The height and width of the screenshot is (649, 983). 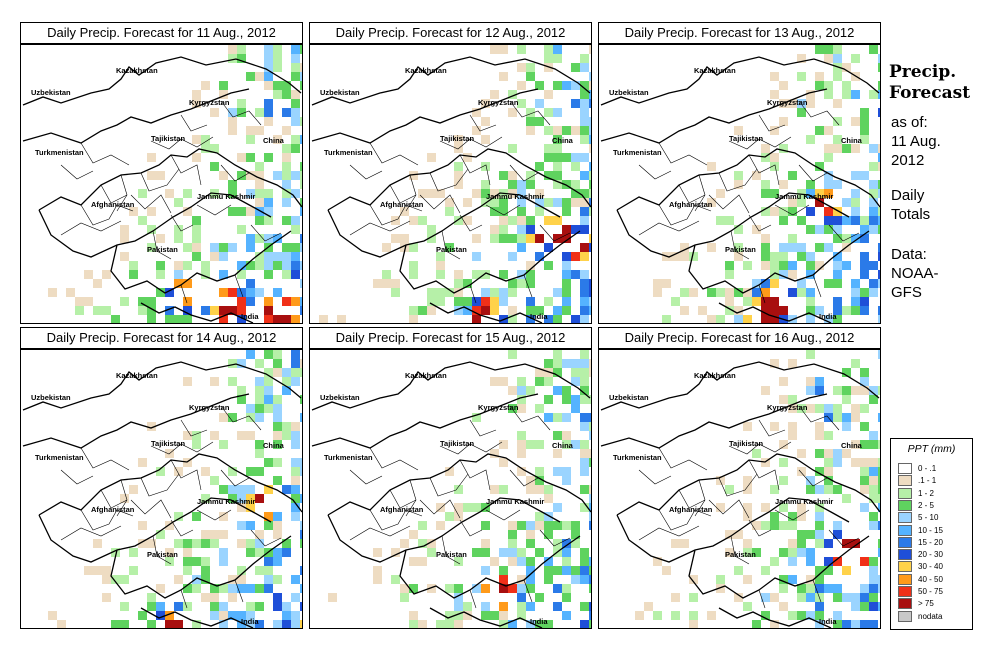 I want to click on country-label-afghanistan: Afghanistan, so click(x=113, y=509).